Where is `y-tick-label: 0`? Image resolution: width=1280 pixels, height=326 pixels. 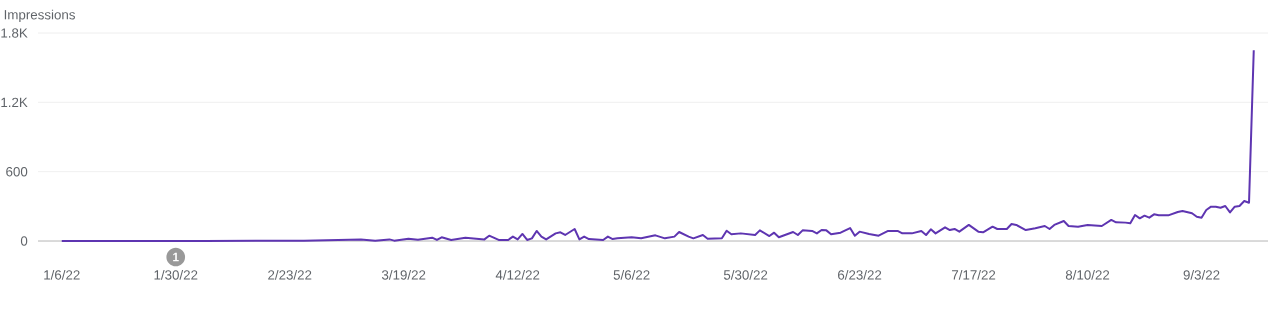
y-tick-label: 0 is located at coordinates (24, 241).